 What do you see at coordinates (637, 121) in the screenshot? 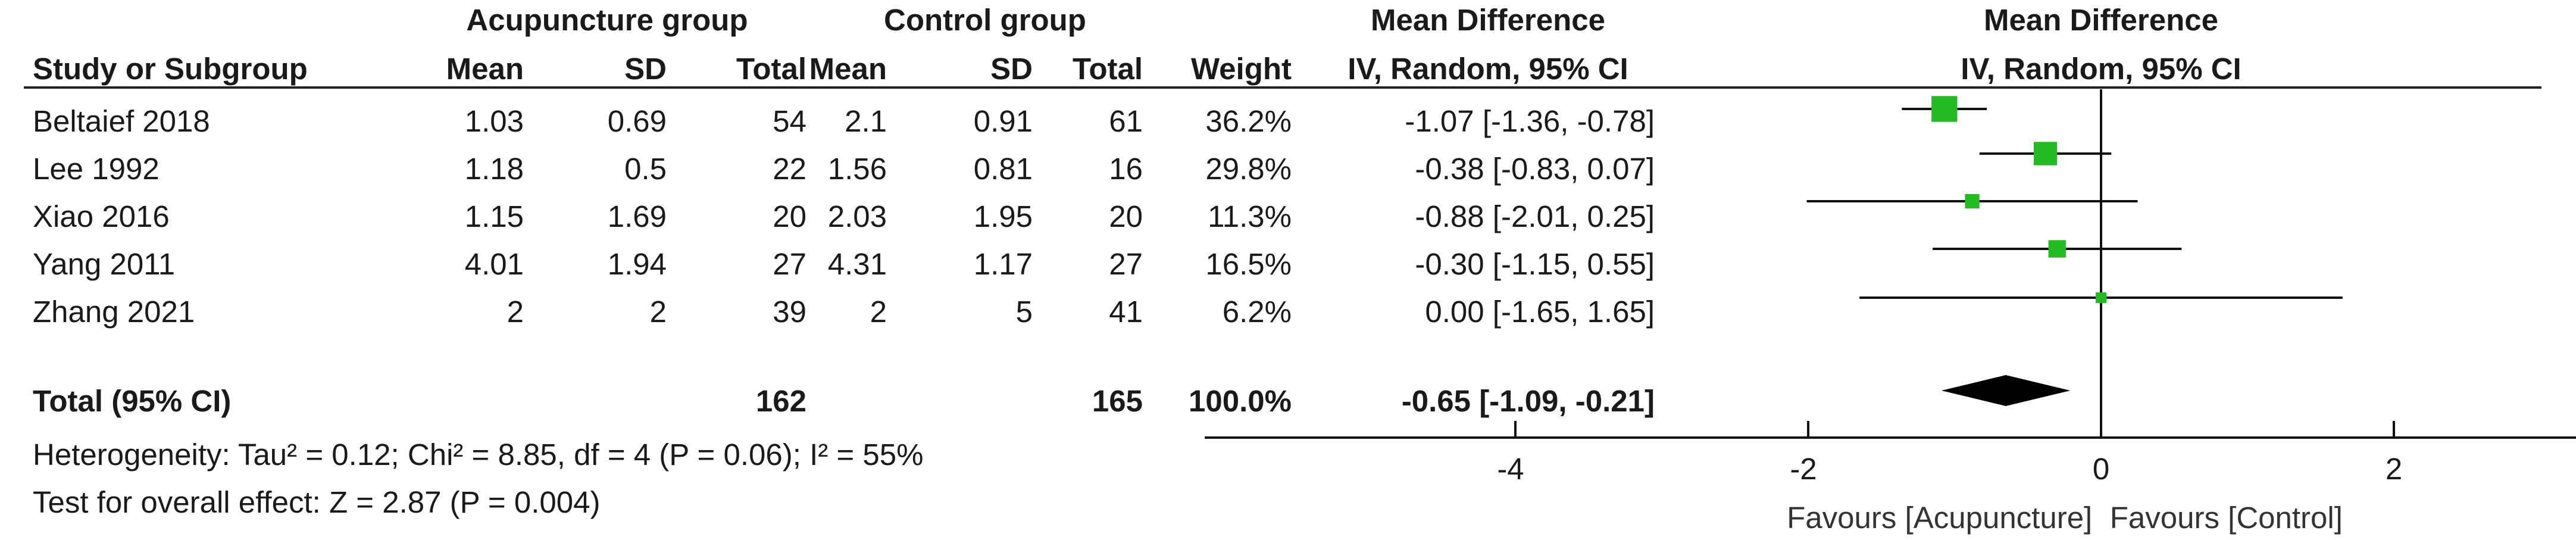
I see `sd1-cell: 0.69` at bounding box center [637, 121].